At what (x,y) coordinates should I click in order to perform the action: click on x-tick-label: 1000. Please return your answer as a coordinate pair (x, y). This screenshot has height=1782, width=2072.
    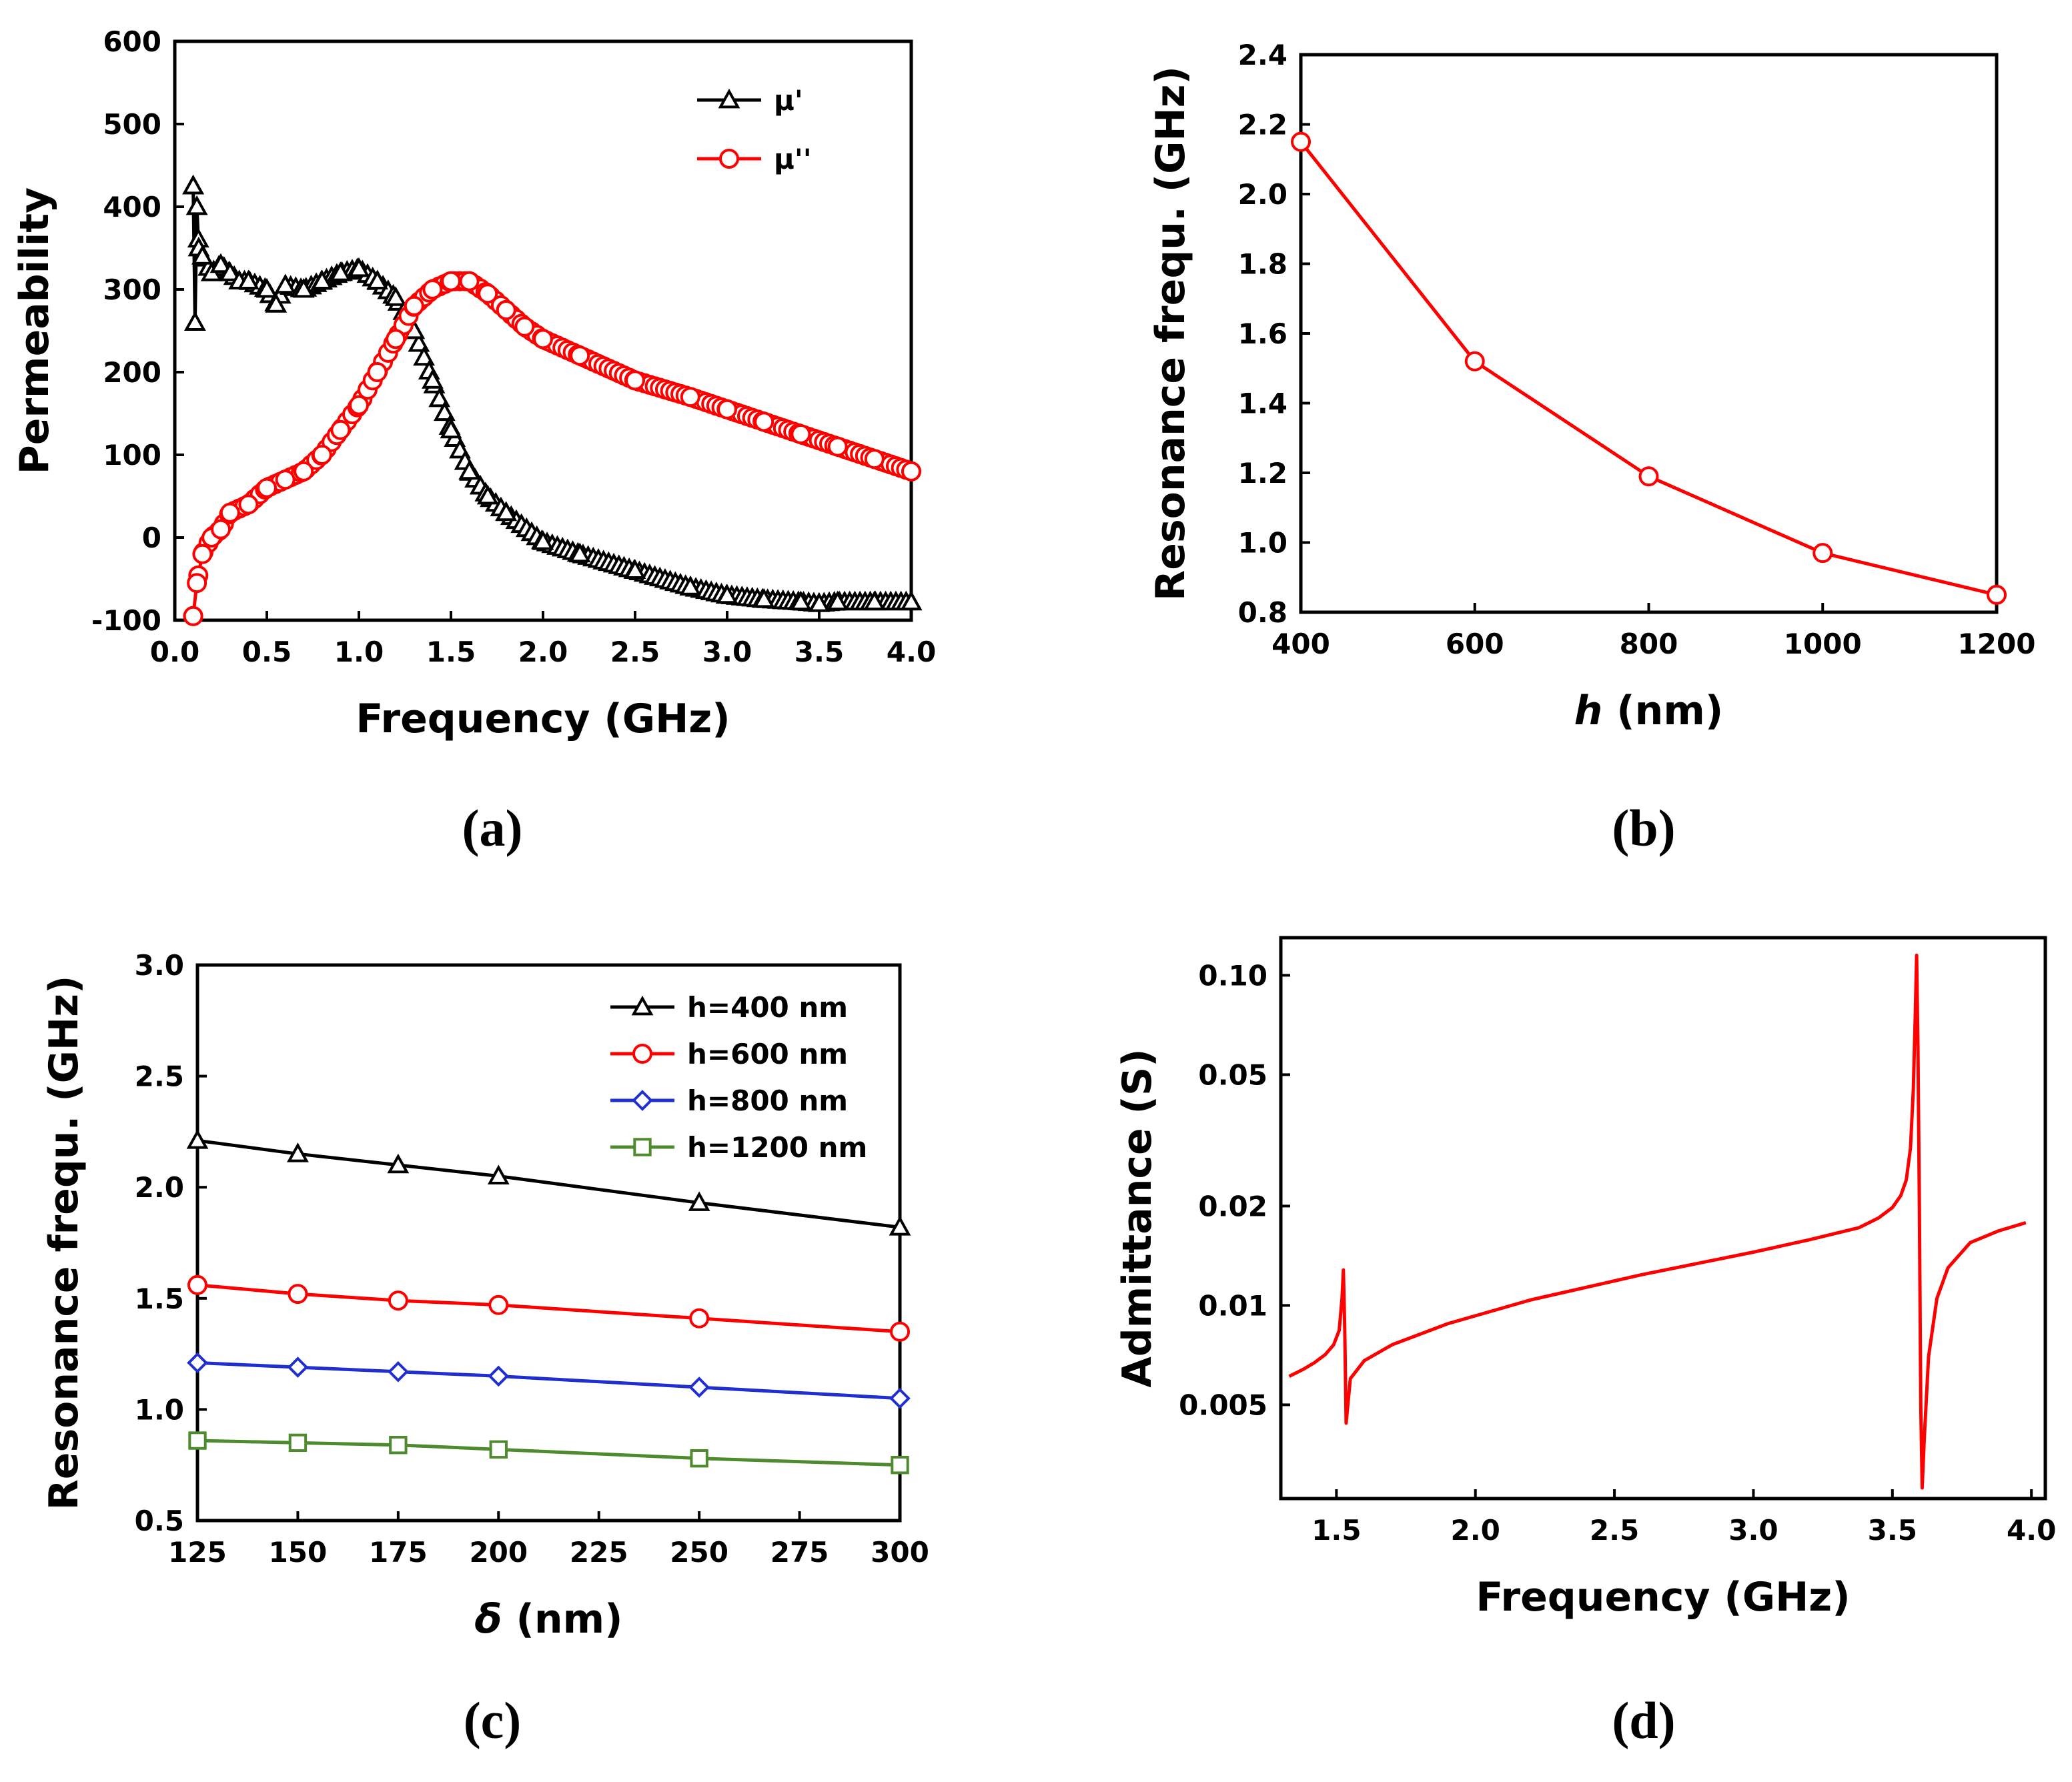
    Looking at the image, I should click on (1823, 644).